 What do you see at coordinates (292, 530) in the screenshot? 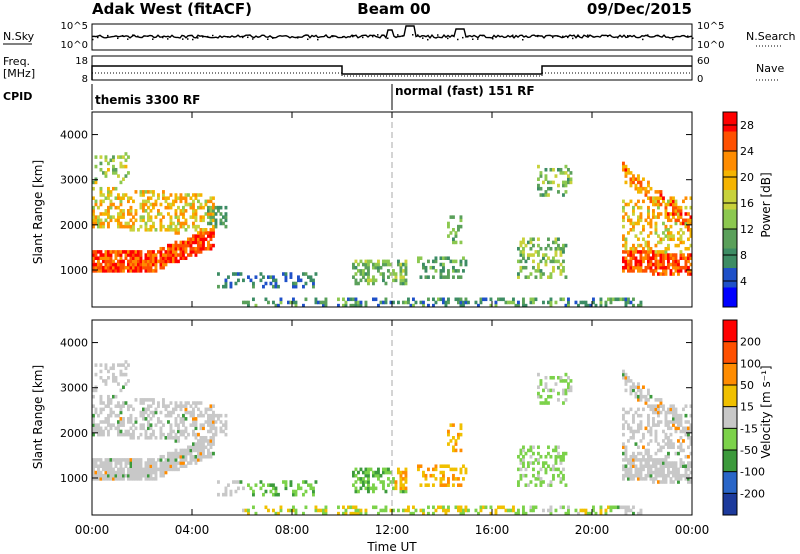
I see `x-tick-label: 08:00` at bounding box center [292, 530].